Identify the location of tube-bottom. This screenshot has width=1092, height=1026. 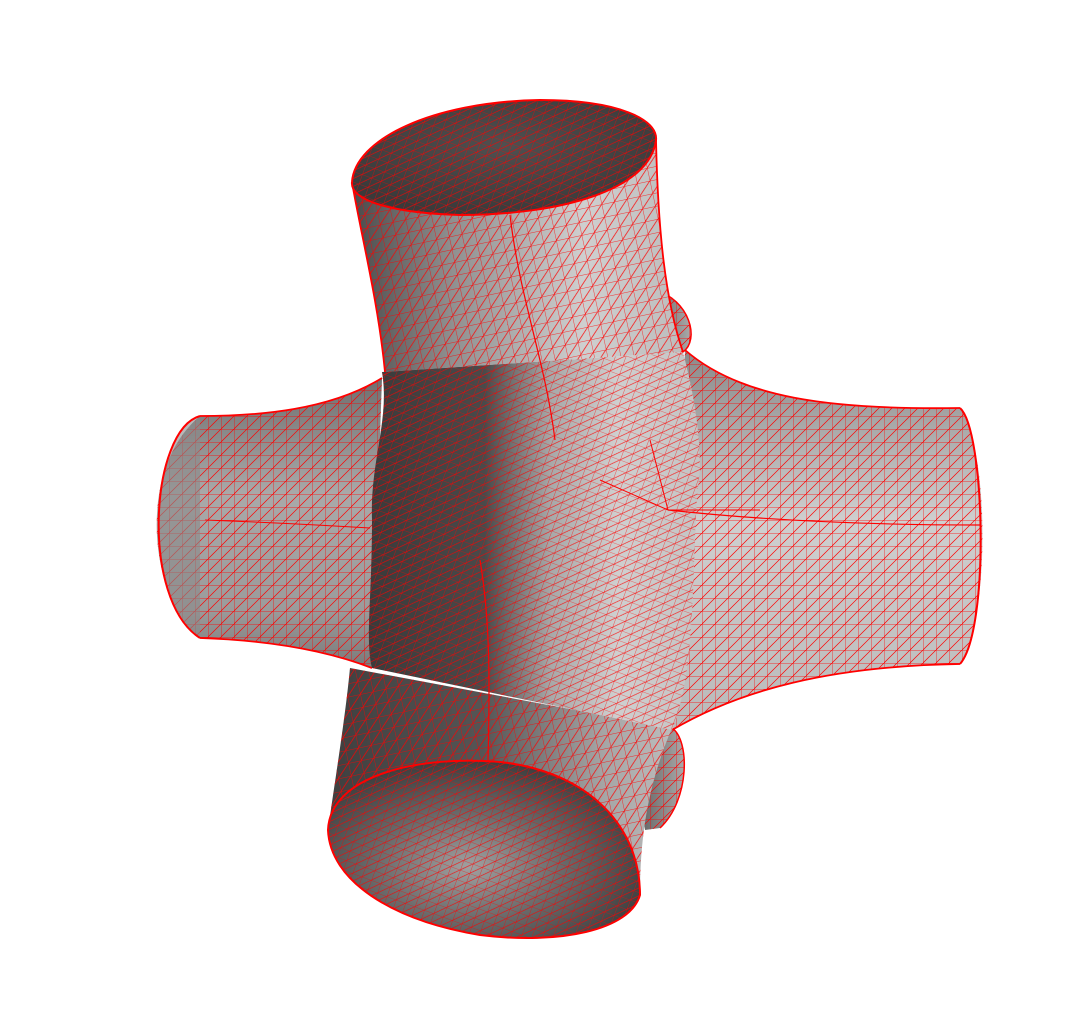
(499, 804).